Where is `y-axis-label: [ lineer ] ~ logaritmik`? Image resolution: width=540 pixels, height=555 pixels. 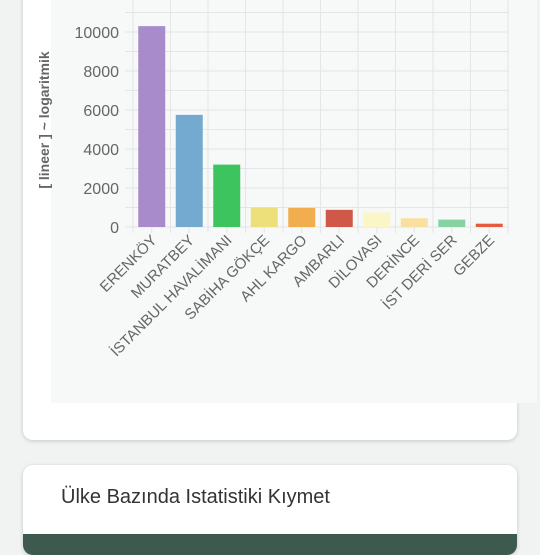
y-axis-label: [ lineer ] ~ logaritmik is located at coordinates (44, 120).